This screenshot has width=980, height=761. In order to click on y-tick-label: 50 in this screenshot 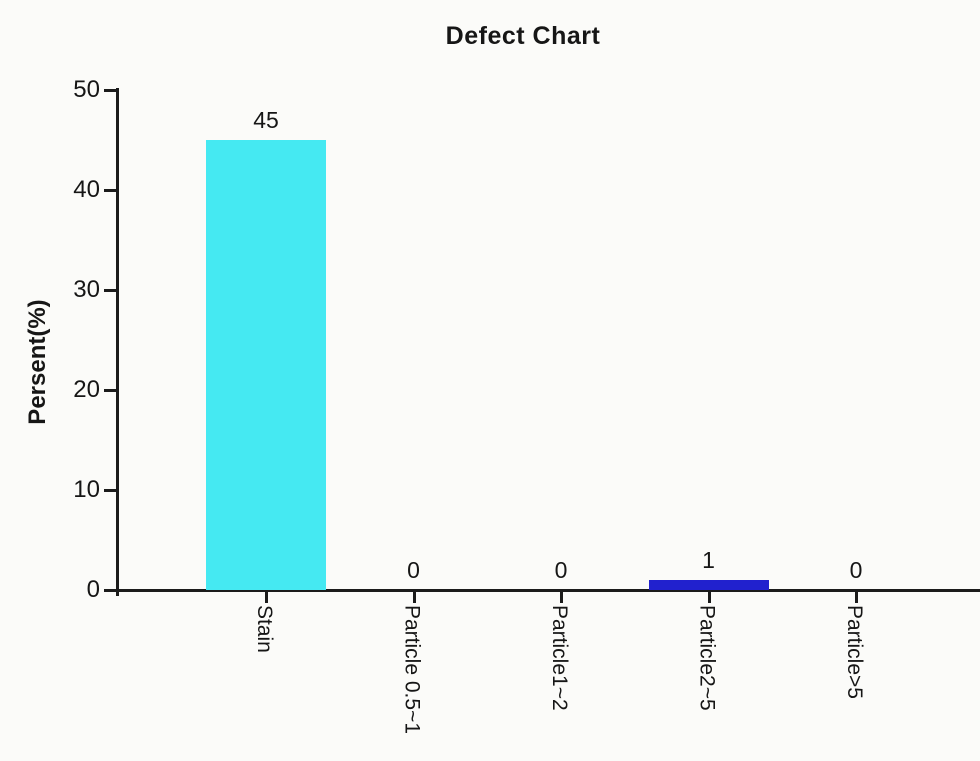, I will do `click(86, 89)`.